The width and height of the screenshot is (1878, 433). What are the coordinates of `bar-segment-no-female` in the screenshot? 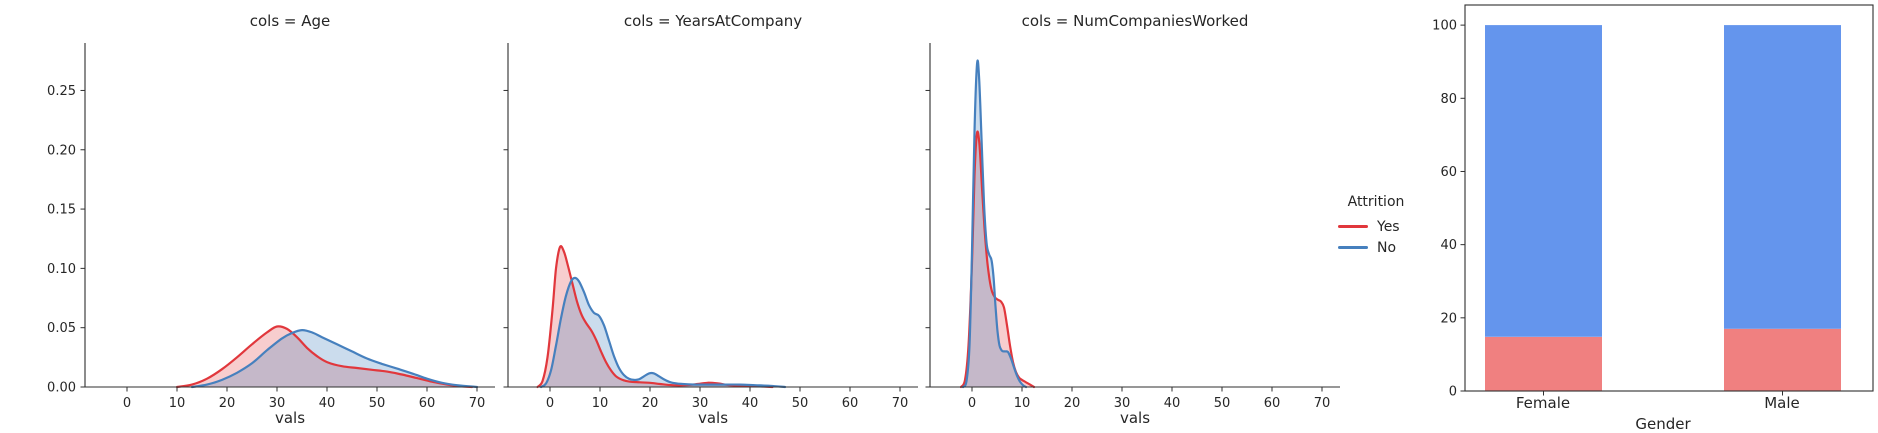 It's located at (1543, 181).